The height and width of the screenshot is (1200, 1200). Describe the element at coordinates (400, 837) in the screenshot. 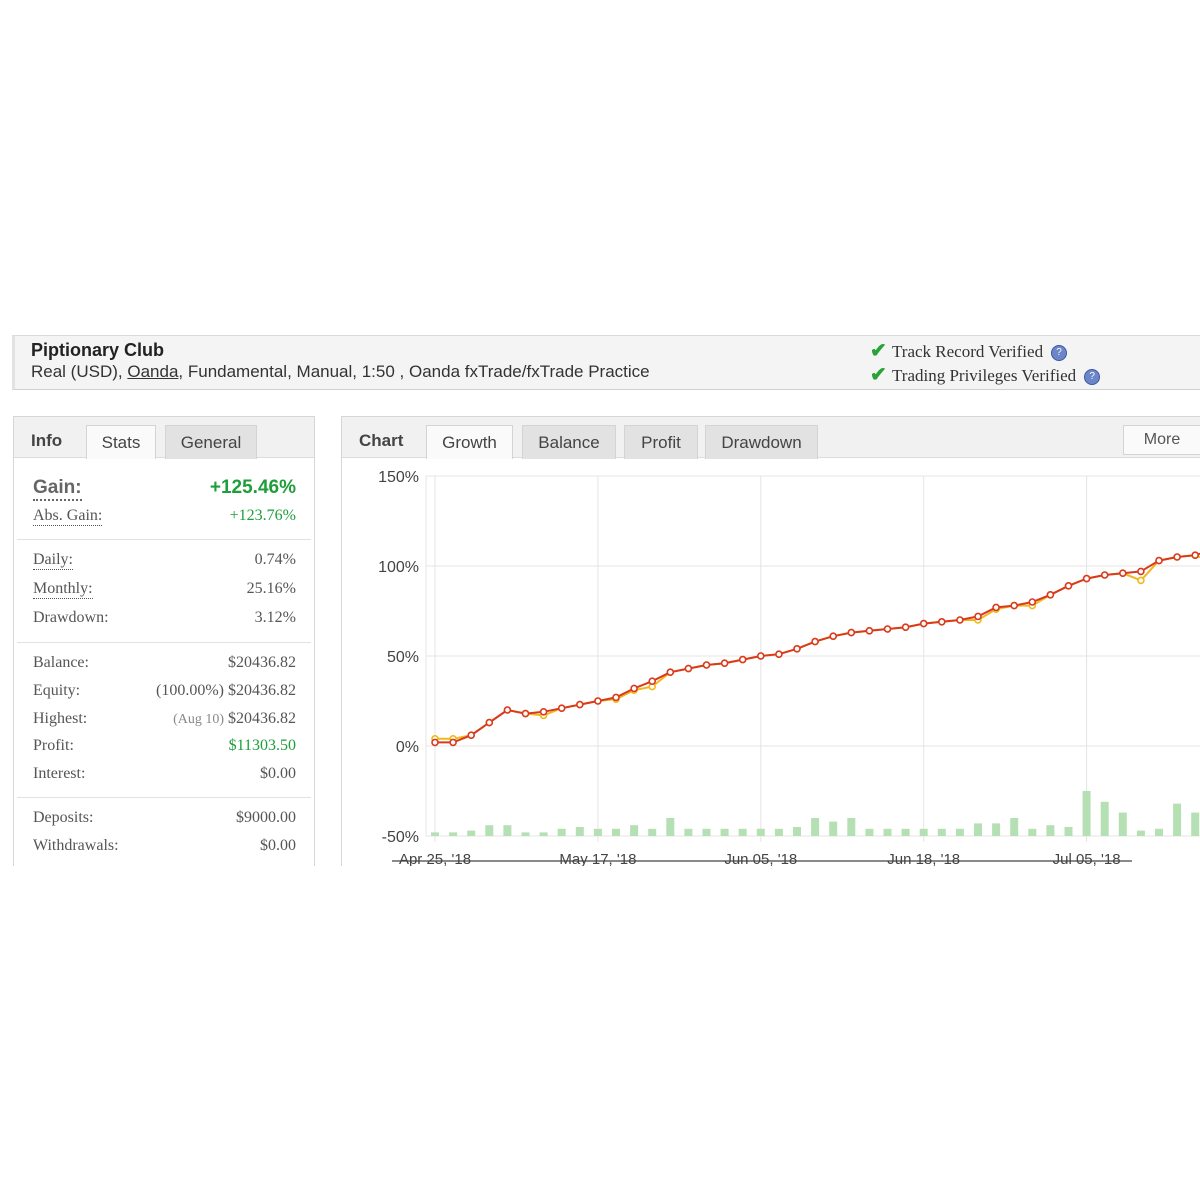

I see `y-tick-label: -50%` at that location.